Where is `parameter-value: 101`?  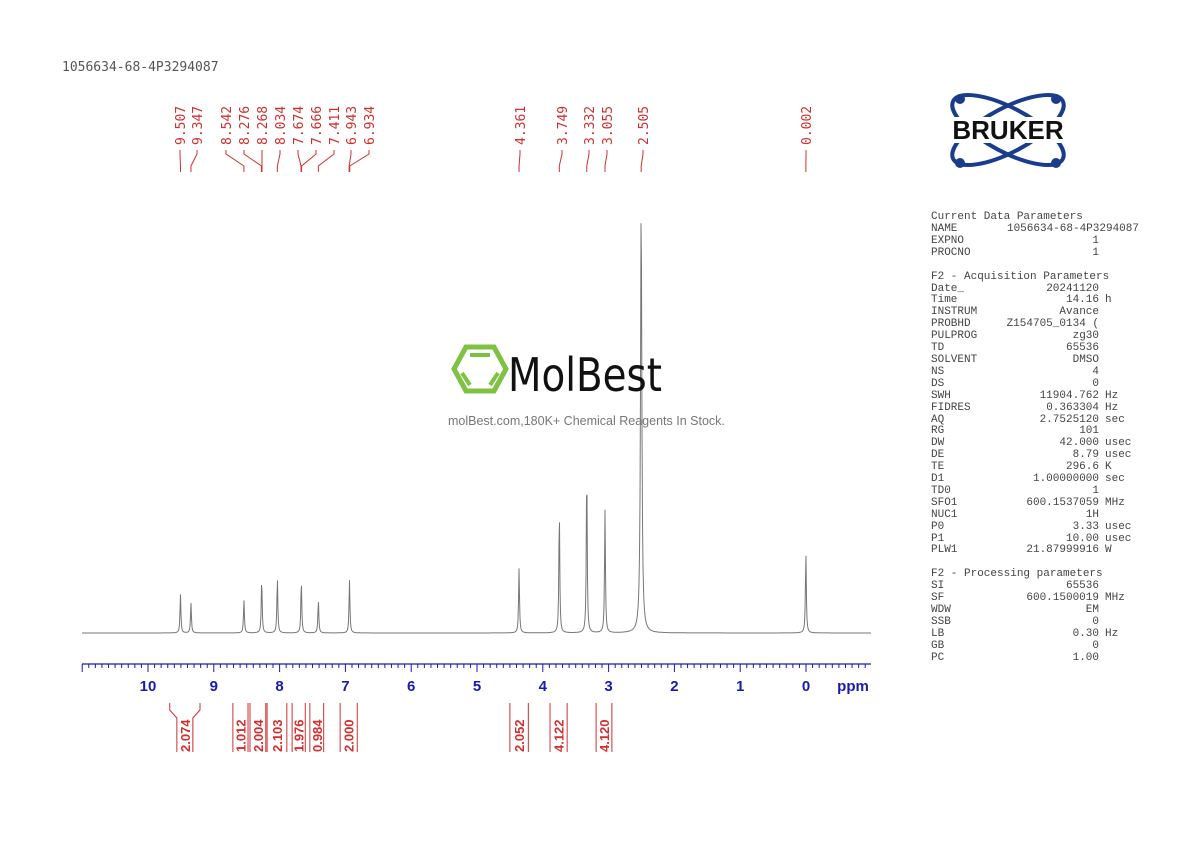 parameter-value: 101 is located at coordinates (1089, 431).